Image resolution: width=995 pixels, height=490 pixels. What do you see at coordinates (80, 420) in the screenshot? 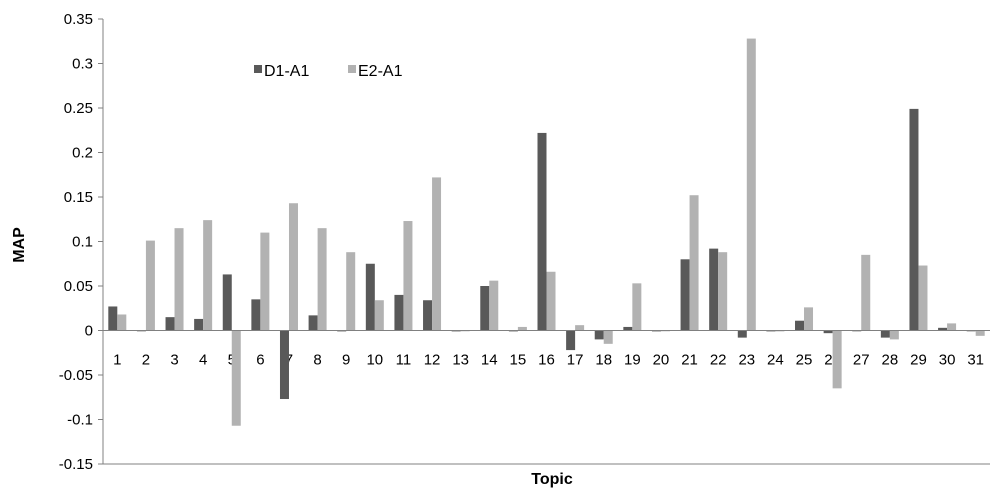
I see `y-tick-label: -0.1` at bounding box center [80, 420].